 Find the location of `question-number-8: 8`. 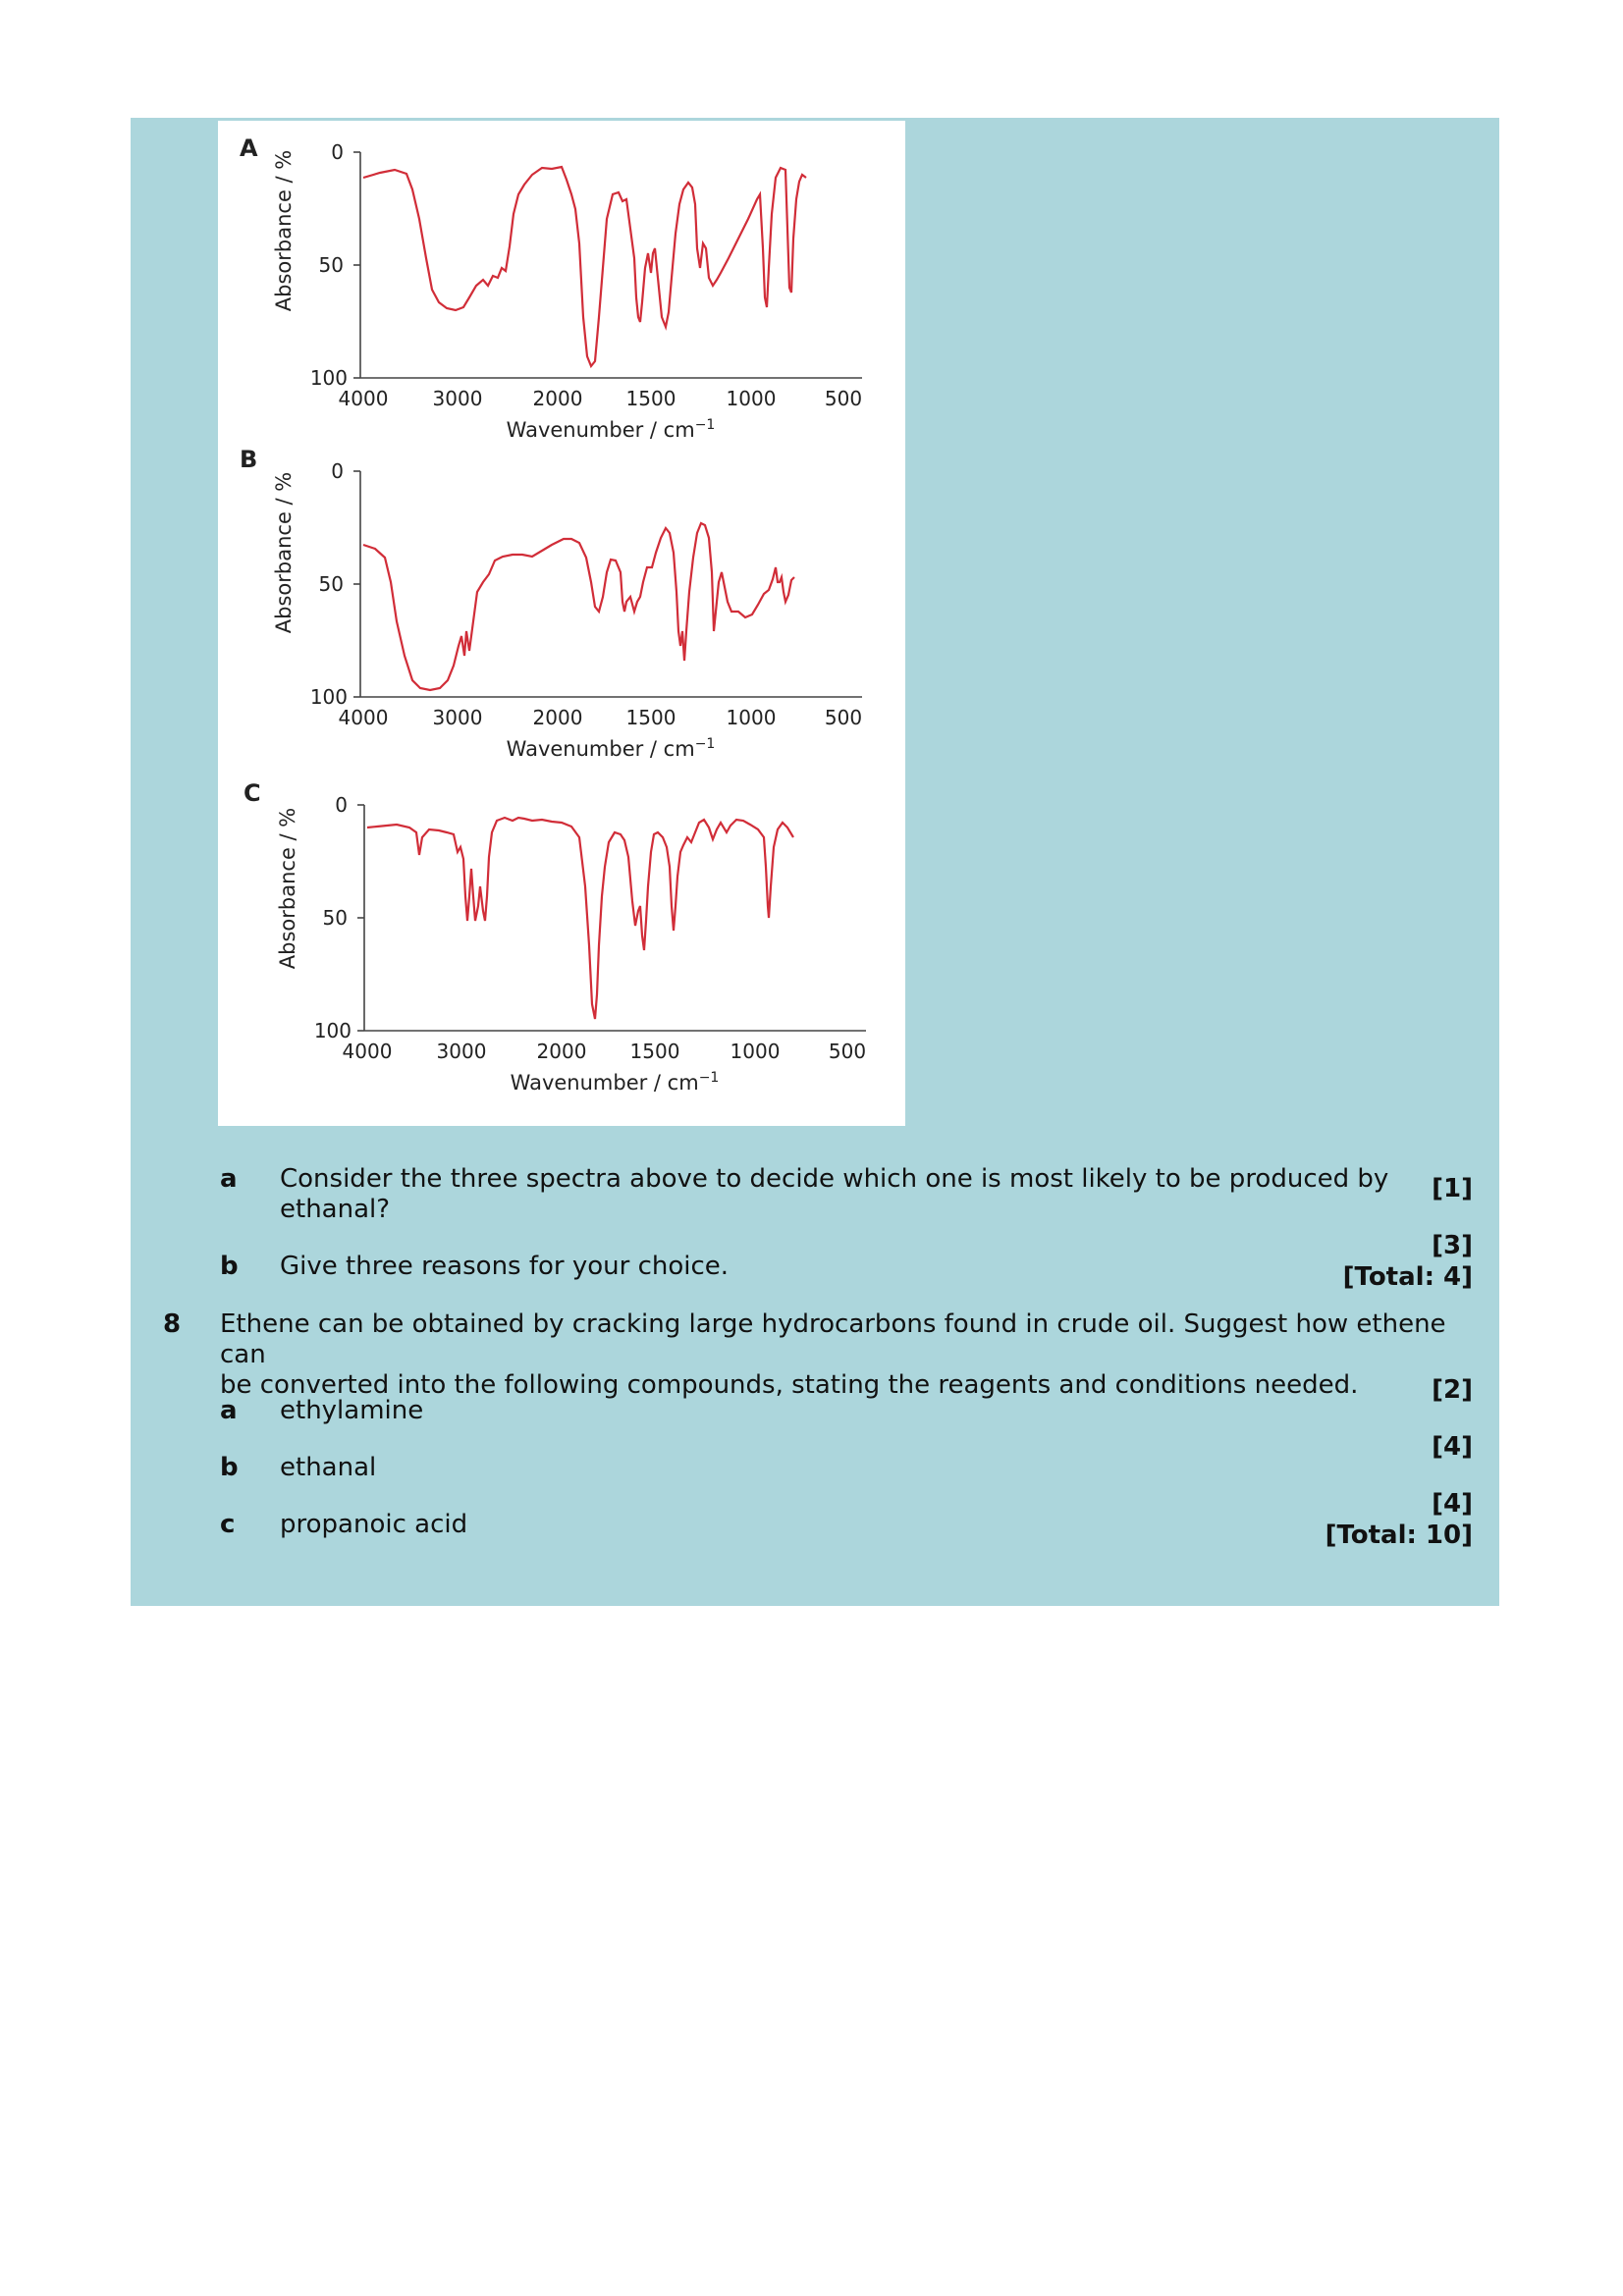

question-number-8: 8 is located at coordinates (172, 1324).